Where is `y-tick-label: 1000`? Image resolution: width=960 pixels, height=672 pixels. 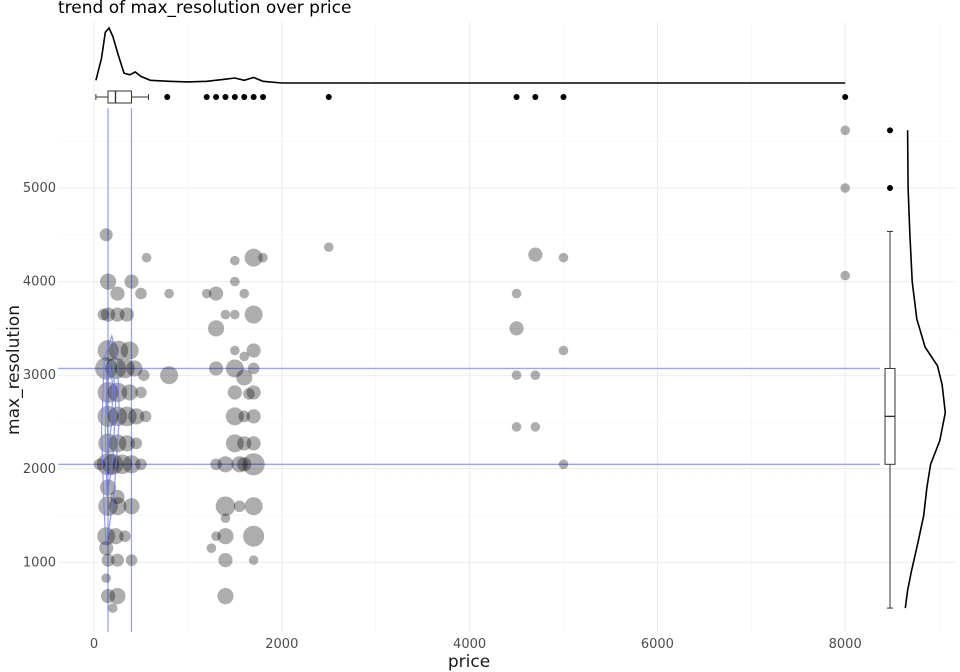 y-tick-label: 1000 is located at coordinates (39, 562).